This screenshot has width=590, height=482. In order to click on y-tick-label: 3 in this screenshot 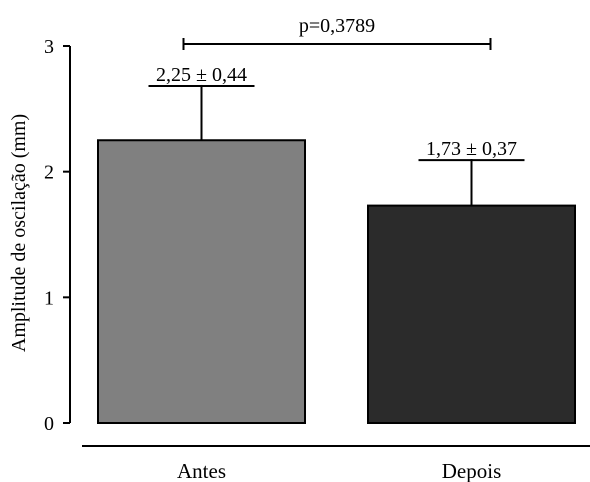, I will do `click(49, 47)`.